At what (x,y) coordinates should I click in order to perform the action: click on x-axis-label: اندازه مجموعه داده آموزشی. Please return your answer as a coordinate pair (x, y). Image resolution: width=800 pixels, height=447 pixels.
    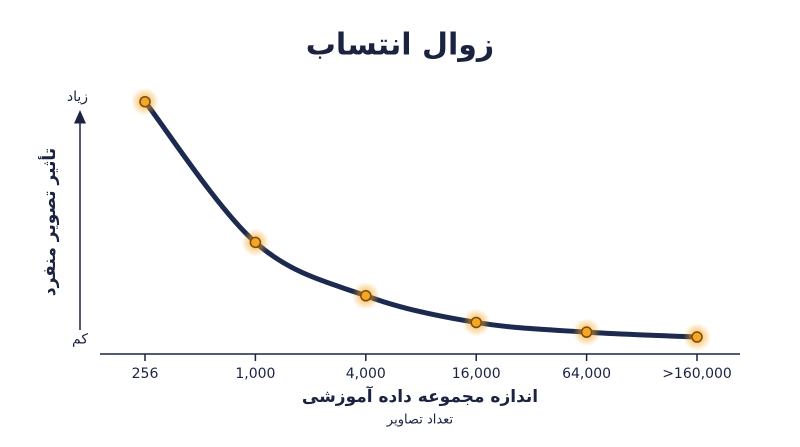
    Looking at the image, I should click on (420, 396).